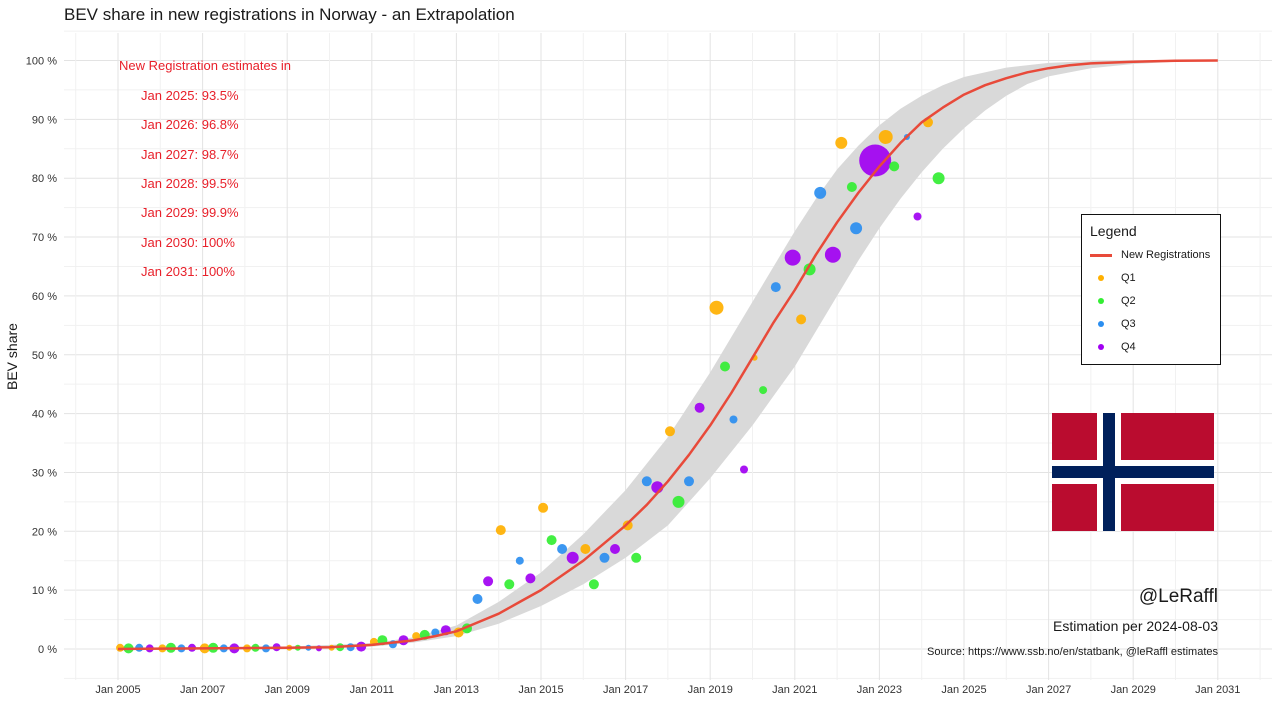  Describe the element at coordinates (44, 473) in the screenshot. I see `y-tick-label: 30 %` at that location.